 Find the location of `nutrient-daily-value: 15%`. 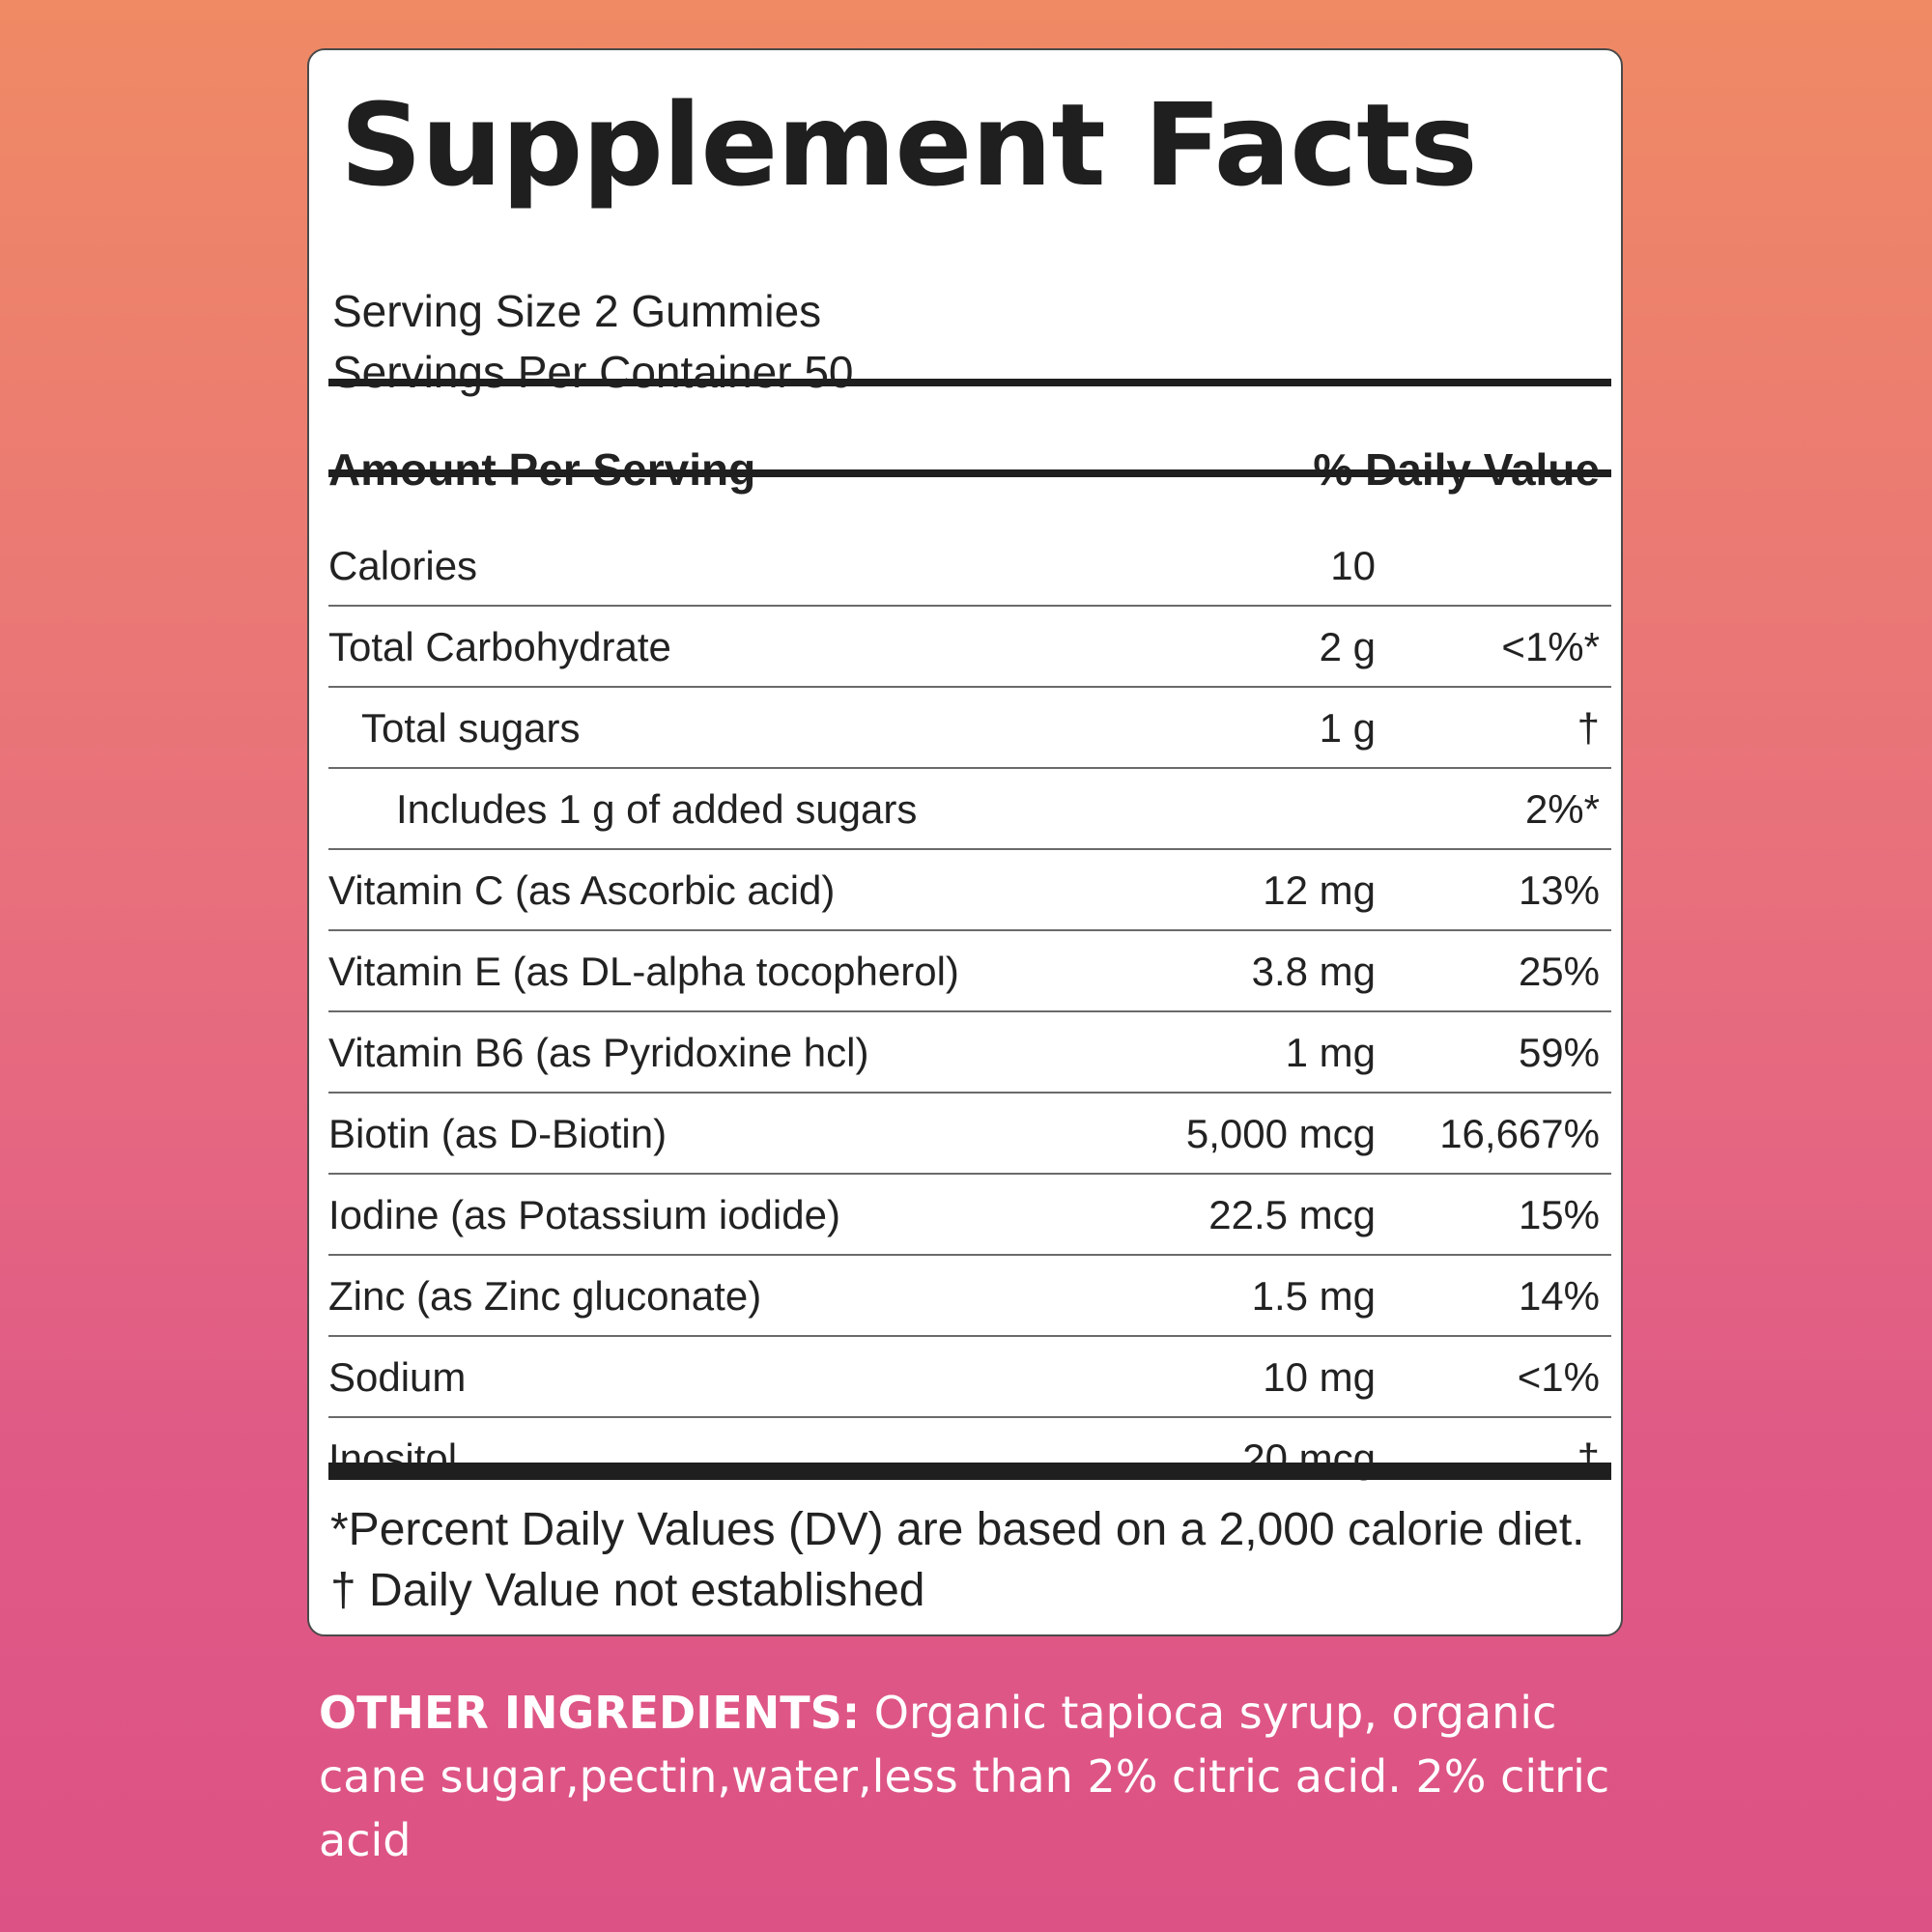

nutrient-daily-value: 15% is located at coordinates (1559, 1214).